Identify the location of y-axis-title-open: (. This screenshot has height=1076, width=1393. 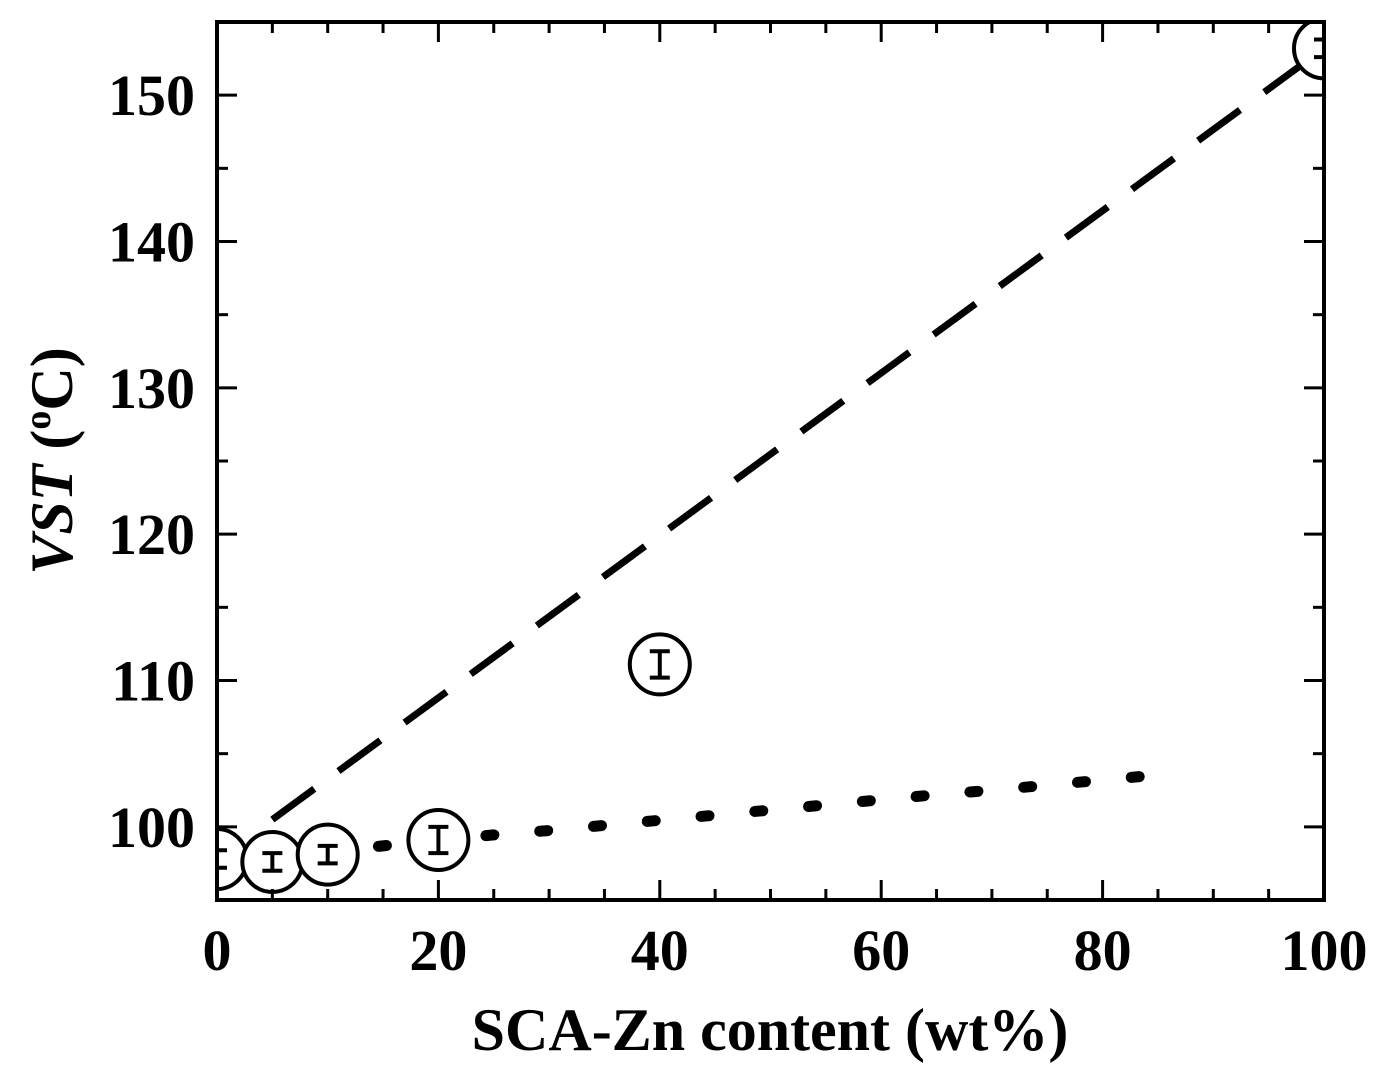
(52, 447).